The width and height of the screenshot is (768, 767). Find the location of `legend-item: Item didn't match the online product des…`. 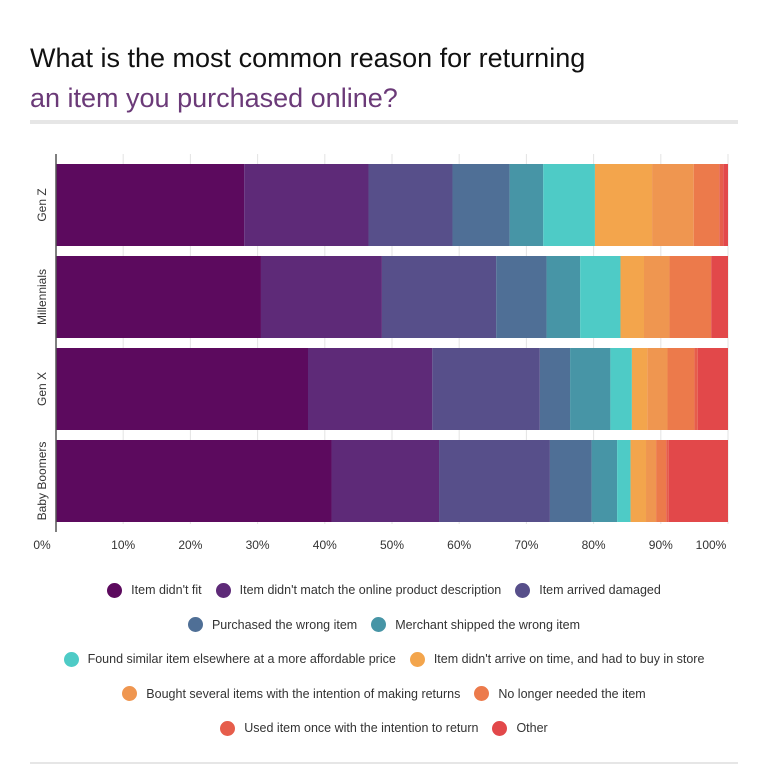

legend-item: Item didn't match the online product des… is located at coordinates (358, 590).